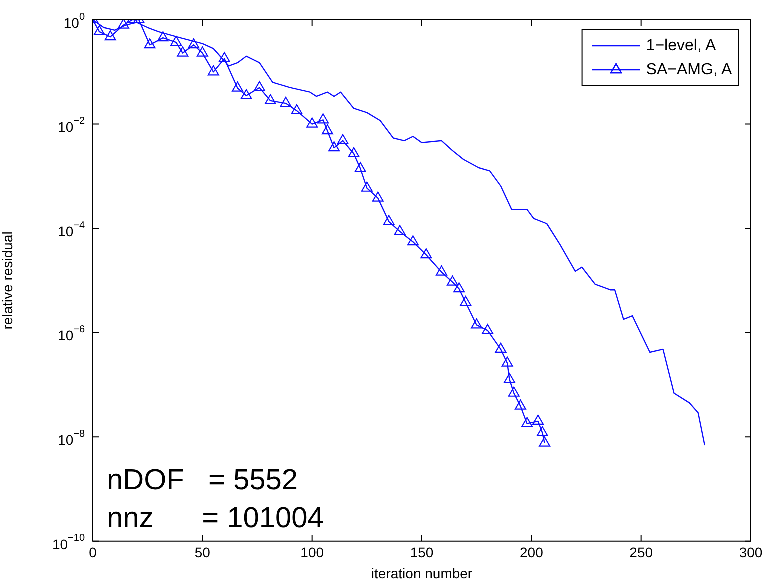 The height and width of the screenshot is (585, 768). I want to click on annotation: nDOF = 5552, so click(202, 480).